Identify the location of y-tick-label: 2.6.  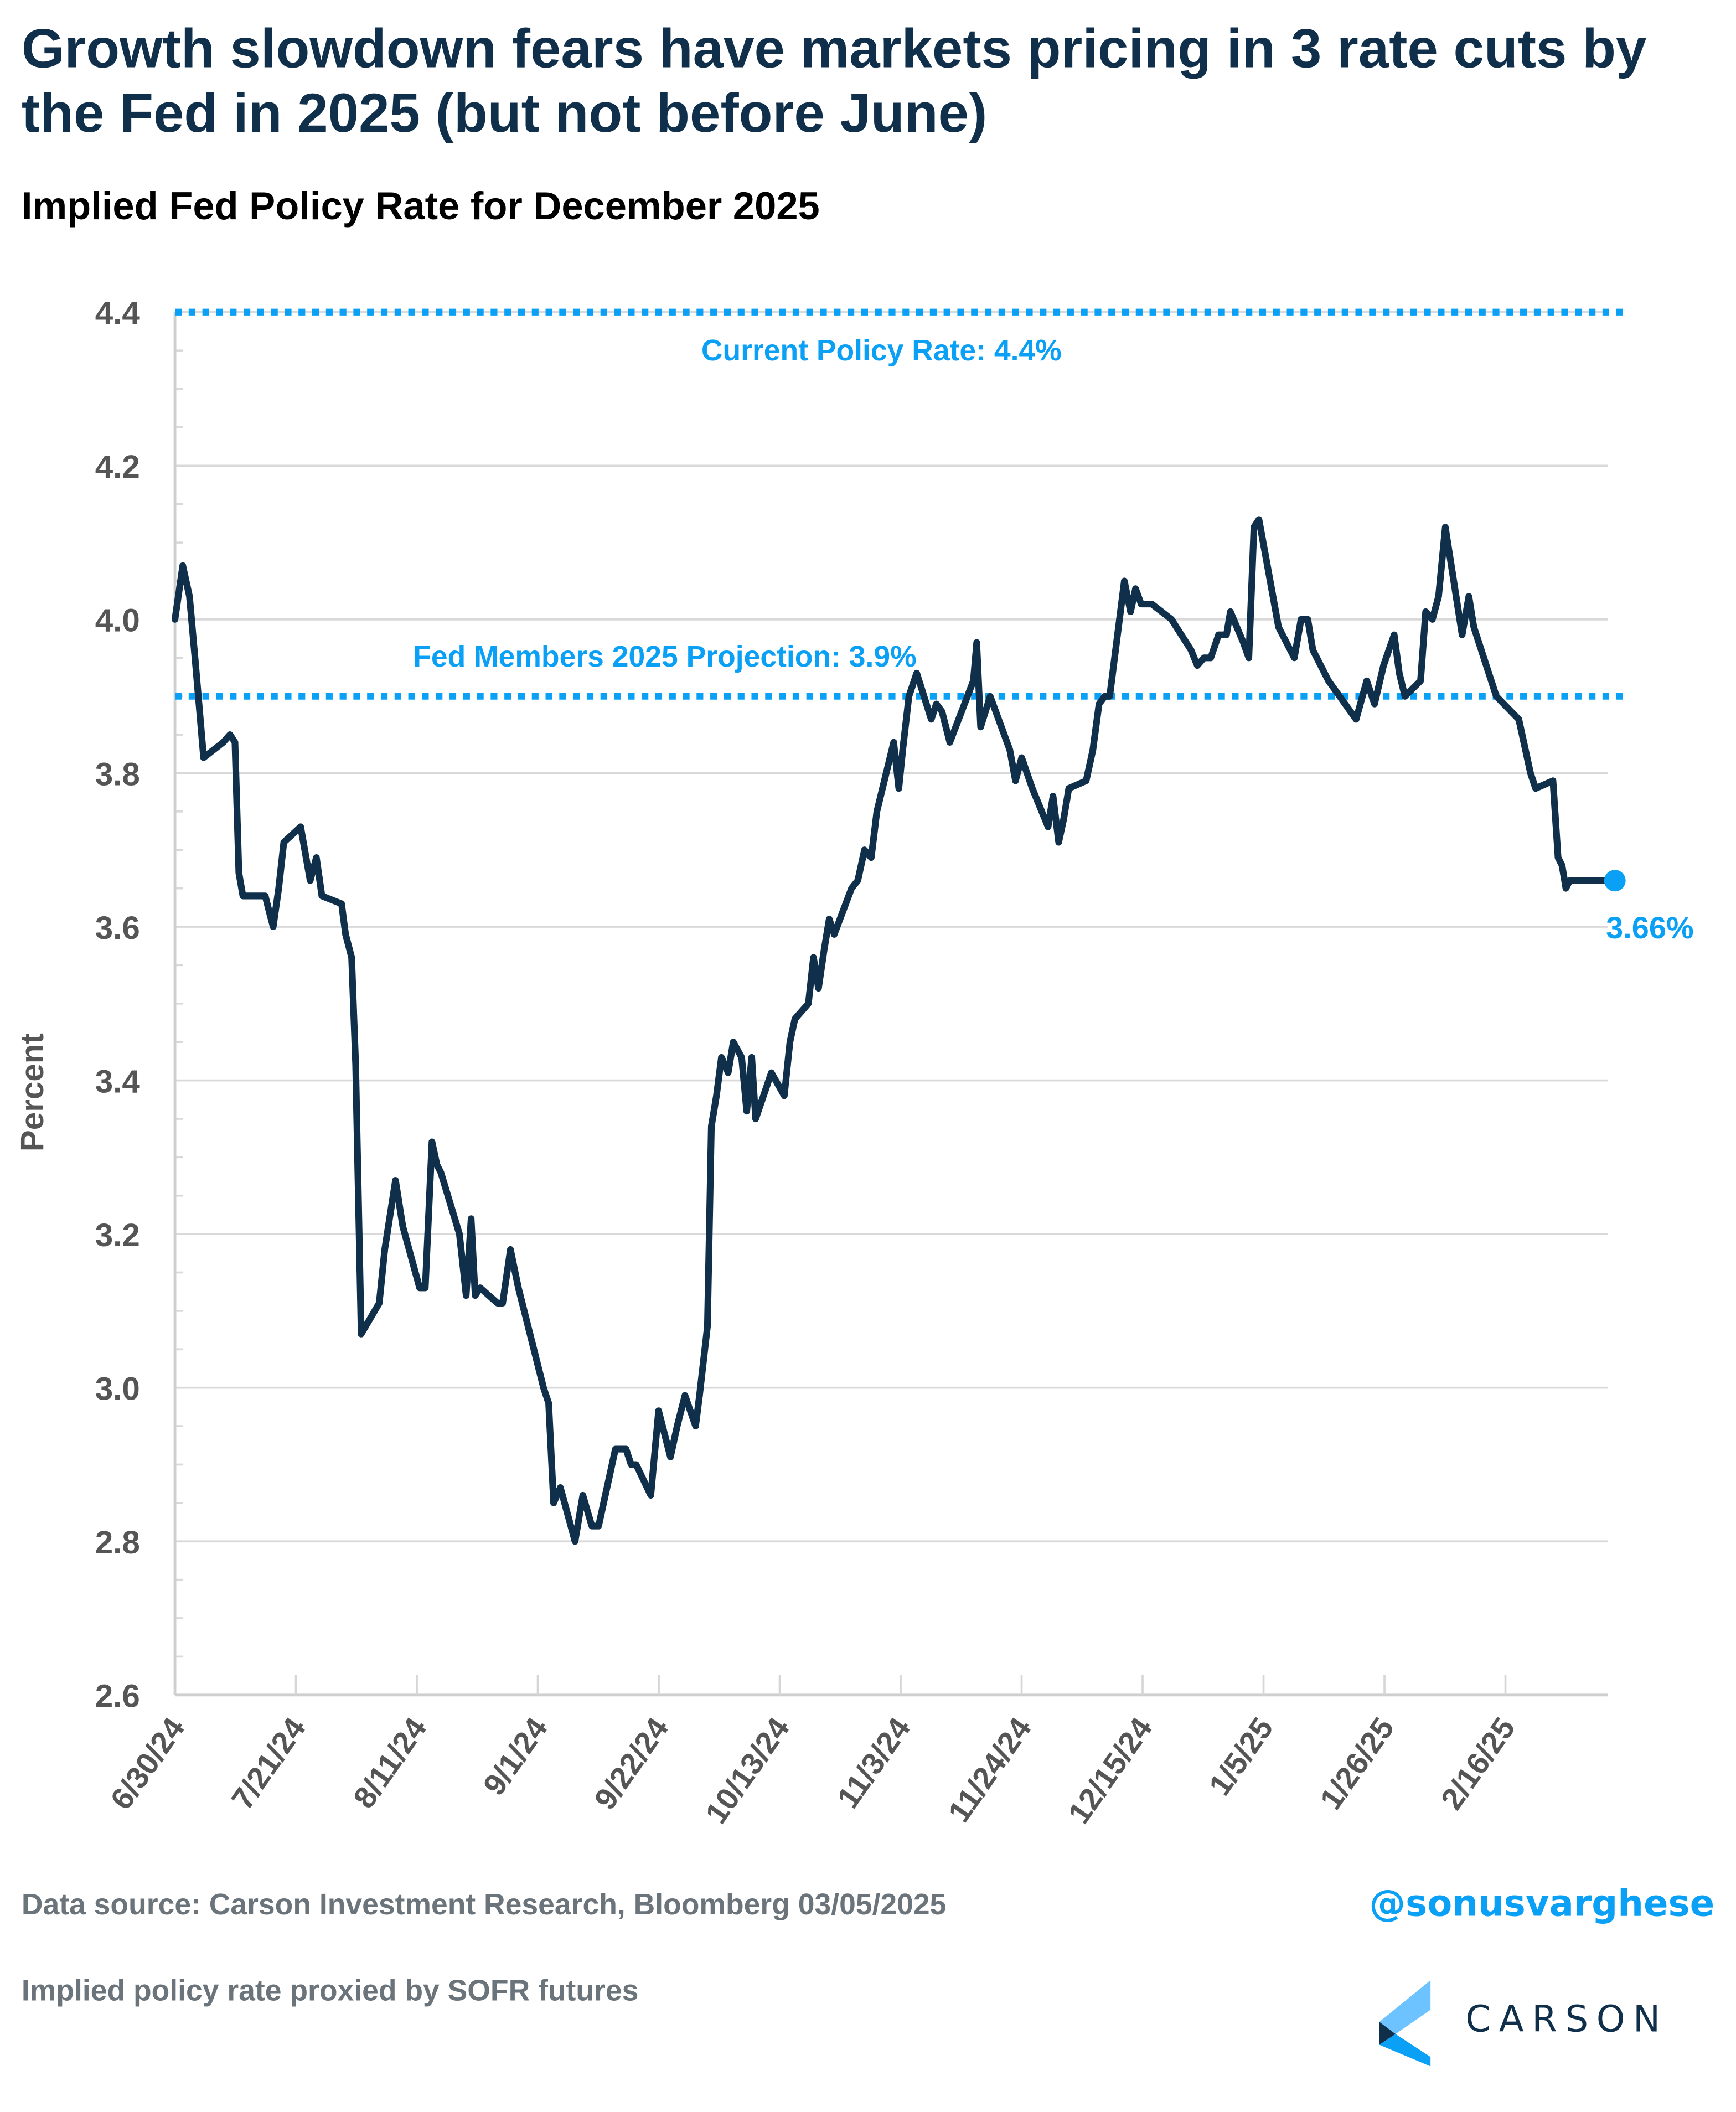
(117, 1697).